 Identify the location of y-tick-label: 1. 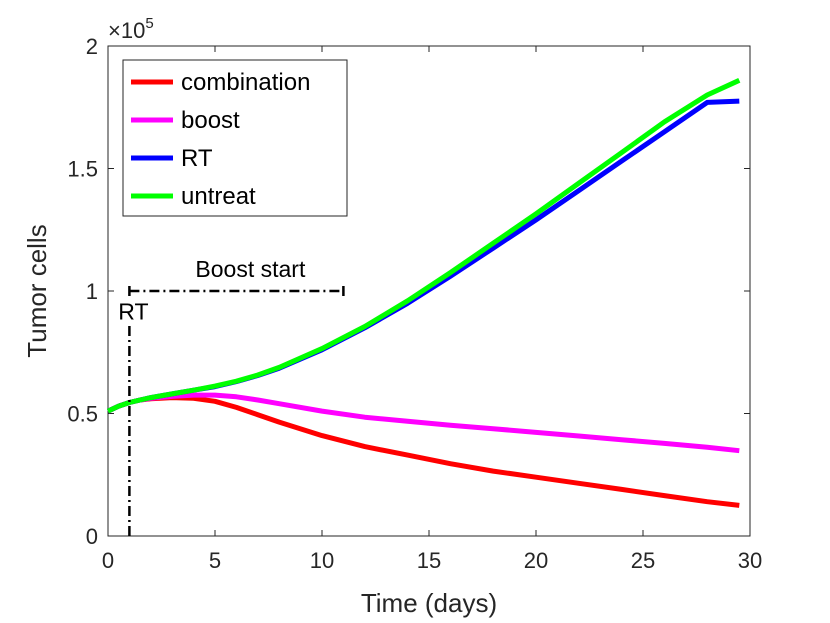
(92, 291).